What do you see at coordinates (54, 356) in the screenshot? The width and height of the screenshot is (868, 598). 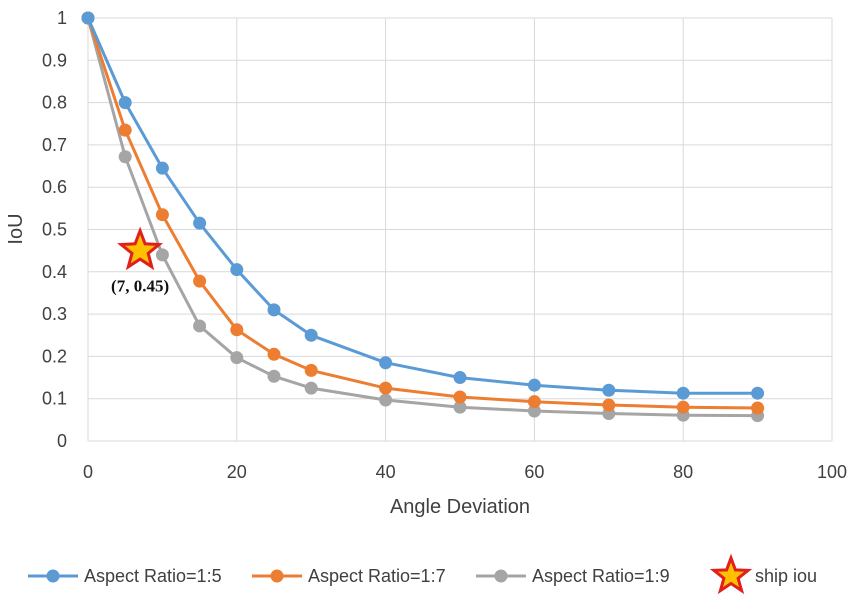 I see `y-tick-label: 0.2` at bounding box center [54, 356].